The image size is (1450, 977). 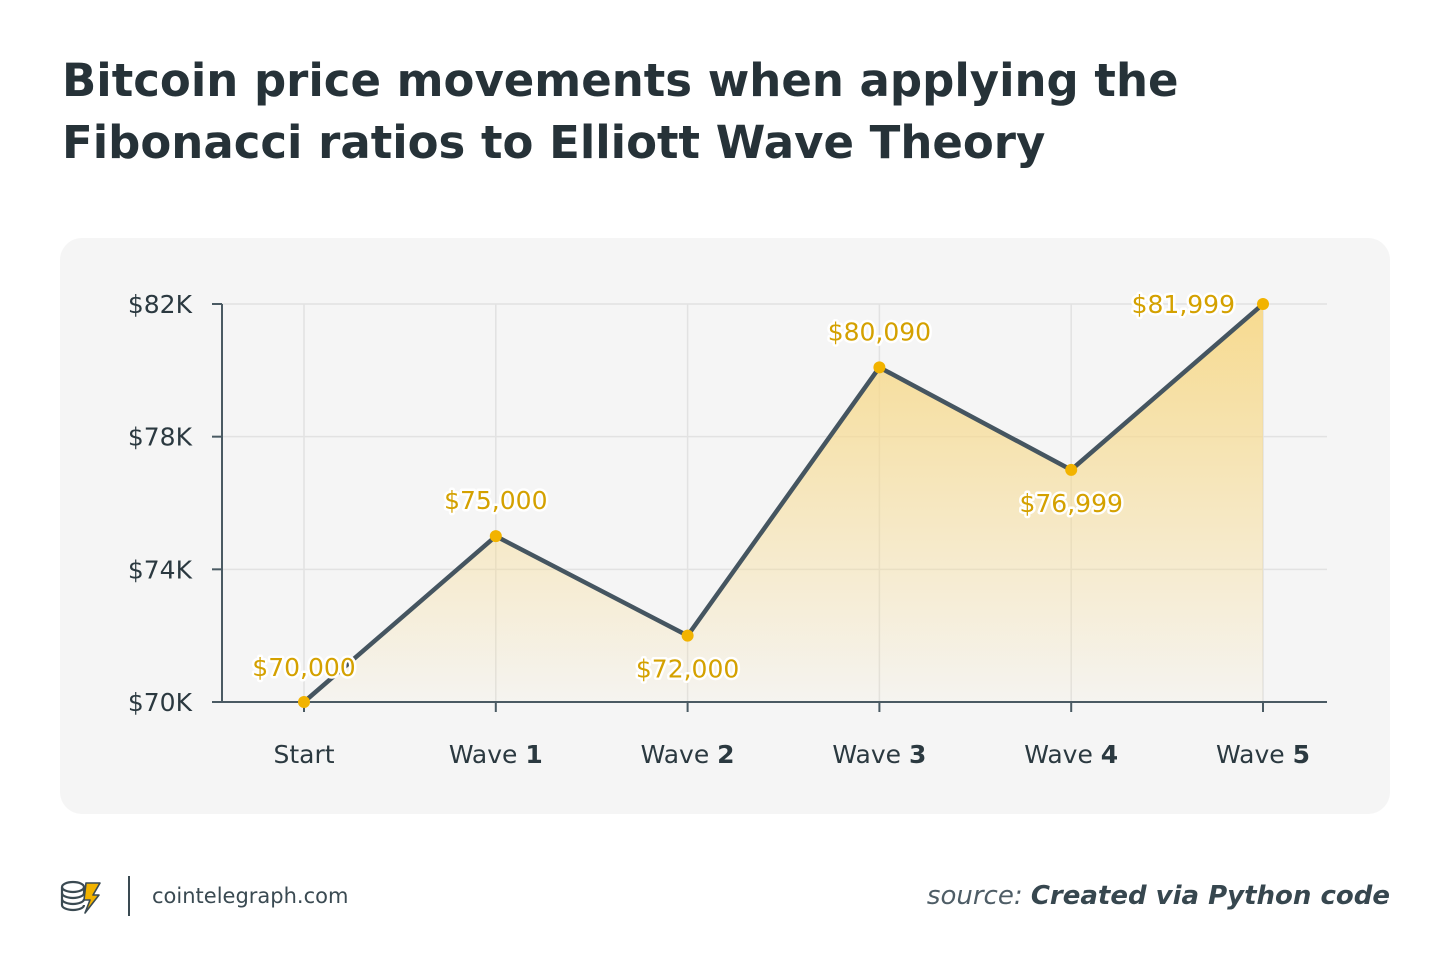 I want to click on y-tick-label: $74K, so click(x=160, y=569).